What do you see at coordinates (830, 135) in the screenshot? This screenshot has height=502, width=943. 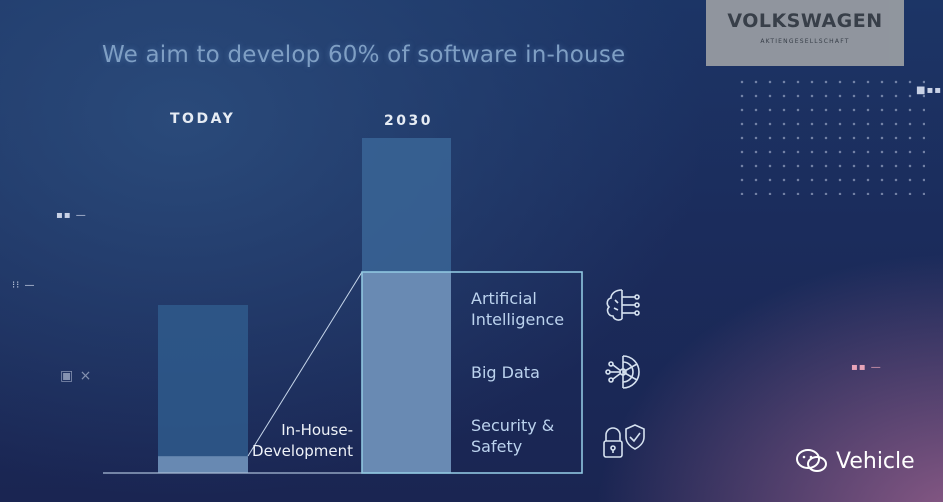 I see `decorative-dot-grid` at bounding box center [830, 135].